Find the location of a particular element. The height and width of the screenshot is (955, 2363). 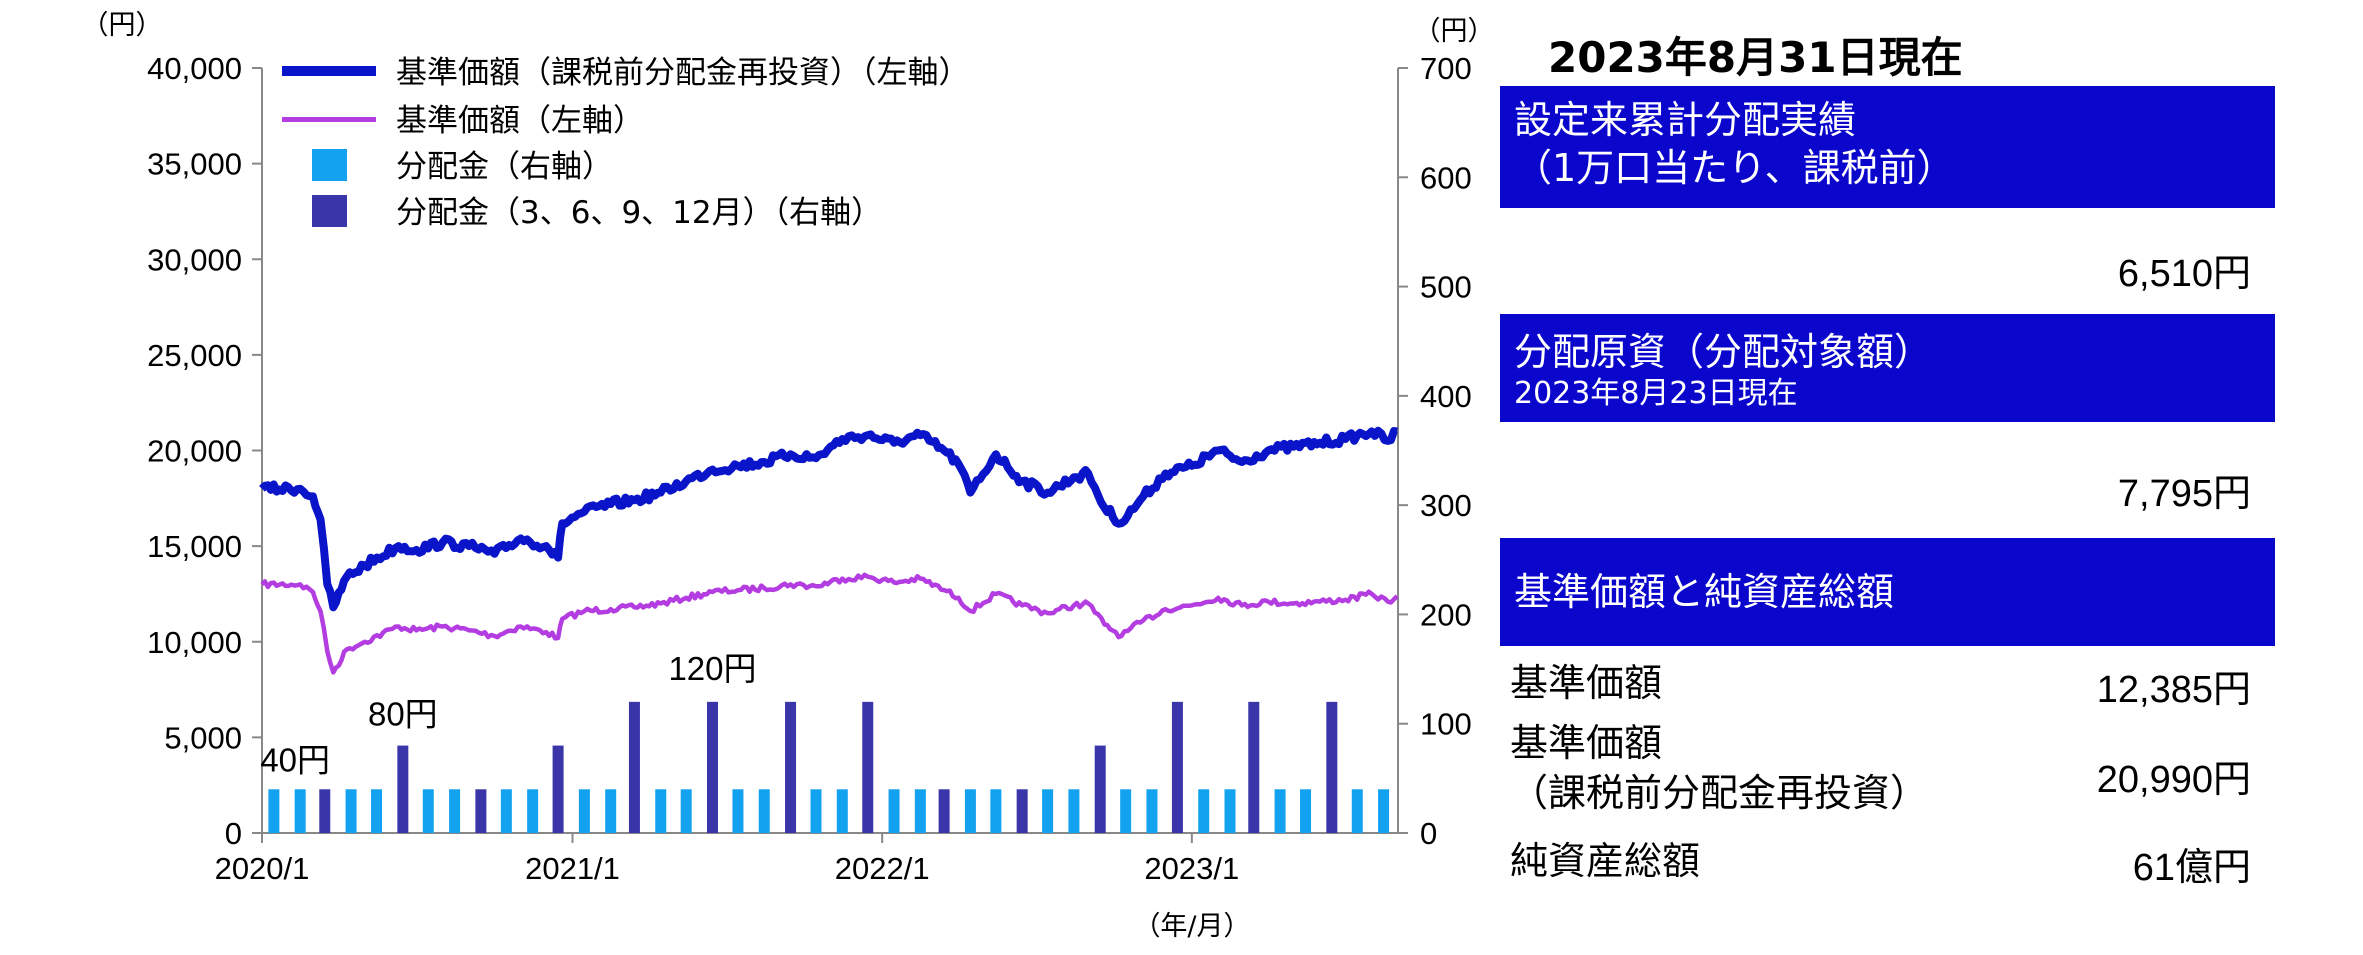

nav-reinvested-line is located at coordinates (828, 519).